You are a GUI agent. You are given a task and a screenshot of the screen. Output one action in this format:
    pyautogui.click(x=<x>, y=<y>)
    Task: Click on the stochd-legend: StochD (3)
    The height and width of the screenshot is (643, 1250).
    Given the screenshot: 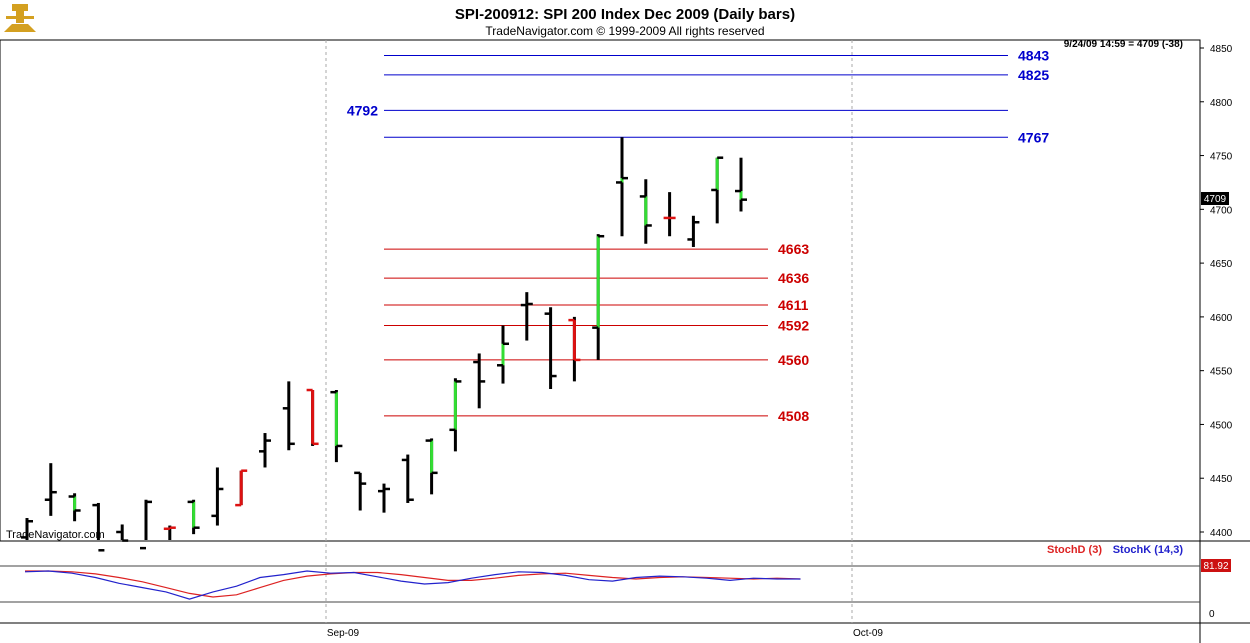 What is the action you would take?
    pyautogui.click(x=1074, y=550)
    